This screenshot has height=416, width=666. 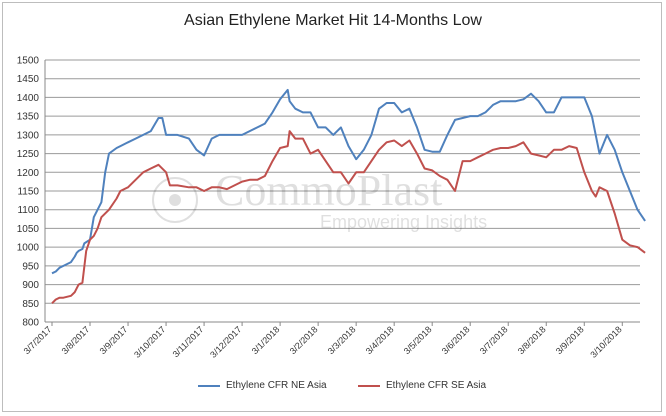 What do you see at coordinates (436, 385) in the screenshot?
I see `legend-label-se-asia: Ethylene CFR SE Asia` at bounding box center [436, 385].